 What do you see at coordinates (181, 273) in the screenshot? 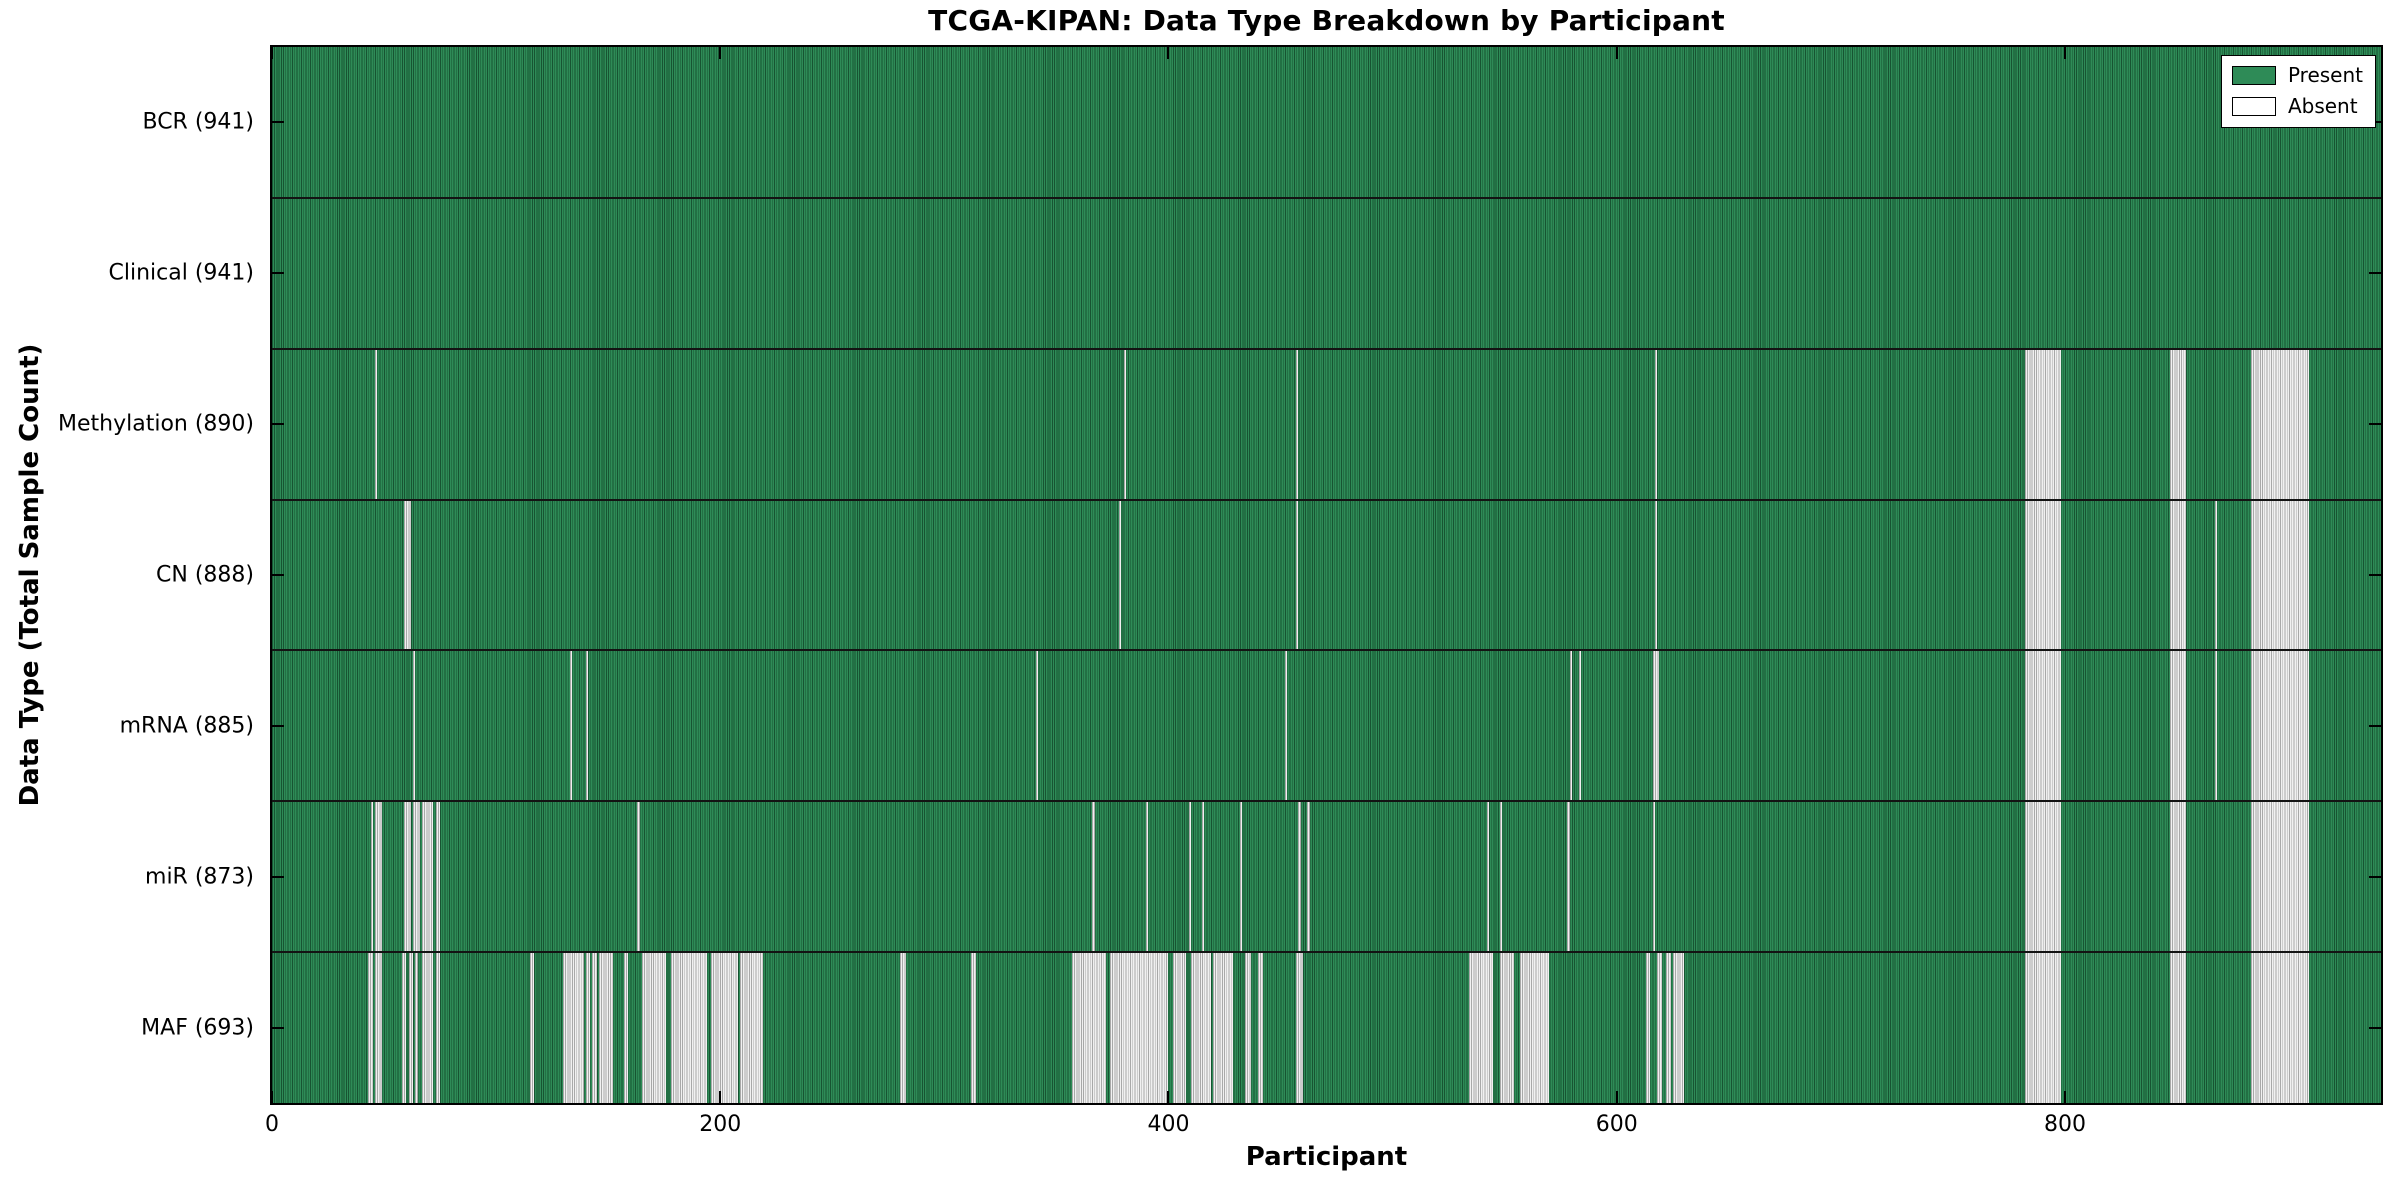
I see `y-tick-label-clinical: Clinical (941)` at bounding box center [181, 273].